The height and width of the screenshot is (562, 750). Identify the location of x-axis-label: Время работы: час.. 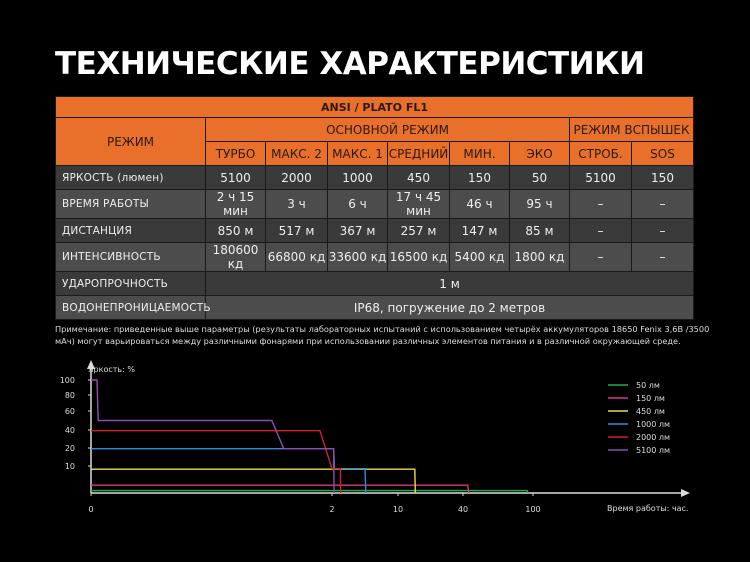
(647, 508).